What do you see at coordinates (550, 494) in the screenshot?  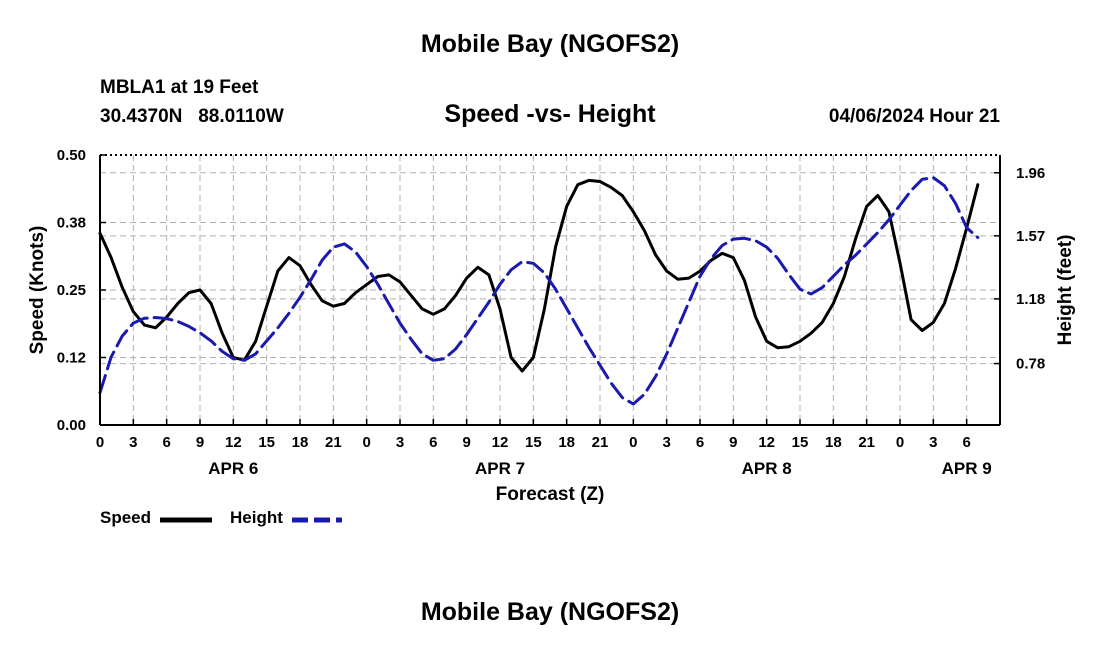 I see `x-axis-title: Forecast (Z)` at bounding box center [550, 494].